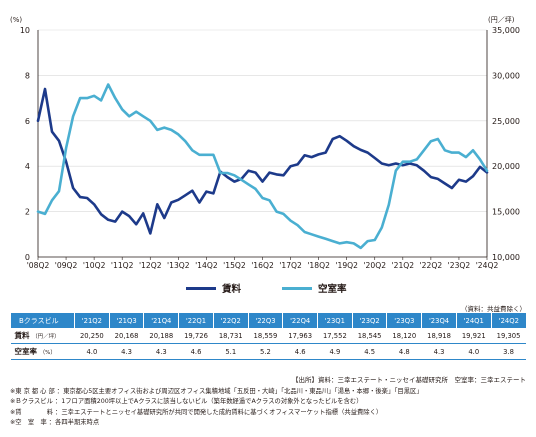  I want to click on table-cell-rent: 18,545, so click(369, 336).